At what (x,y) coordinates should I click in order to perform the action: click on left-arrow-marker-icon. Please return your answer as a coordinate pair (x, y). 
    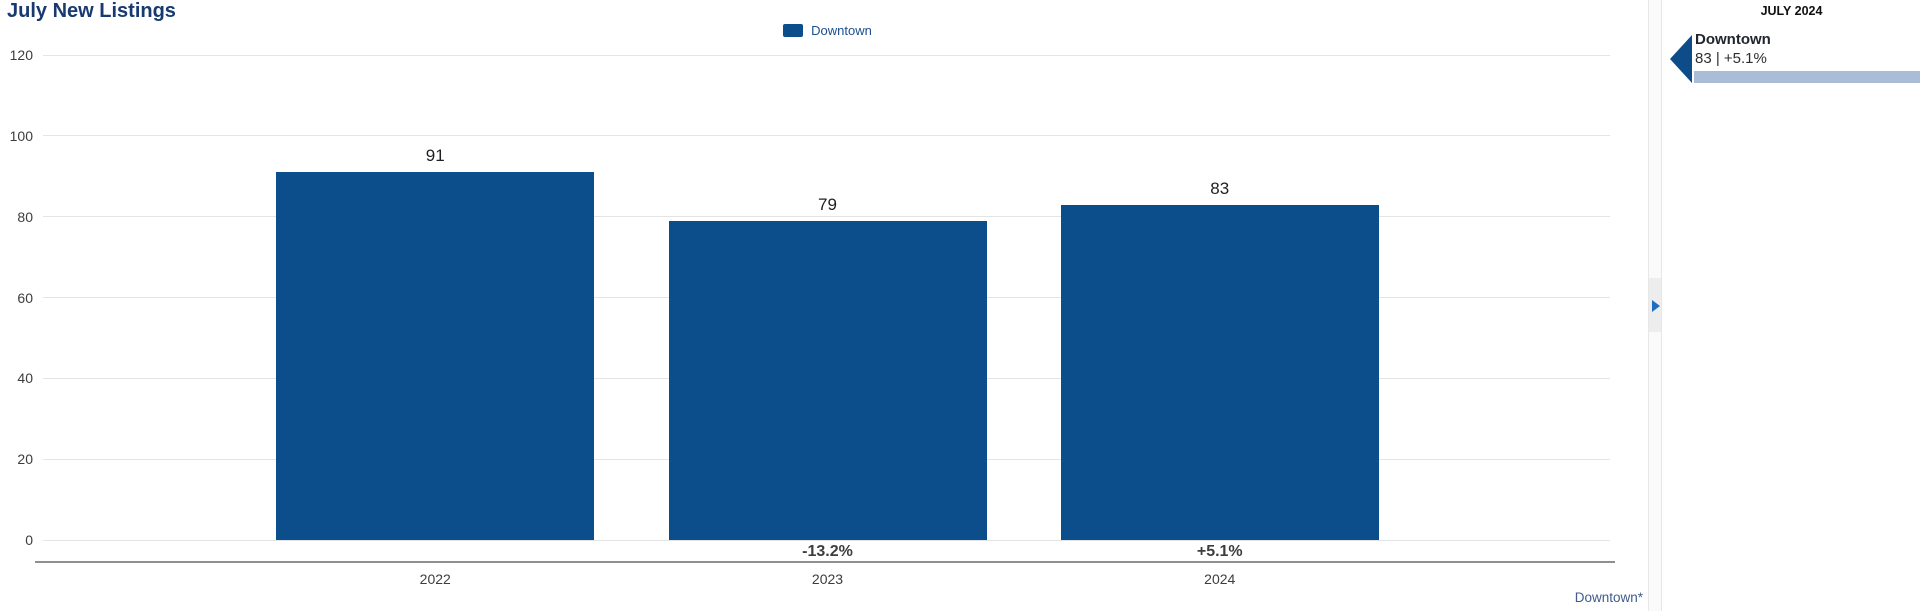
    Looking at the image, I should click on (1681, 59).